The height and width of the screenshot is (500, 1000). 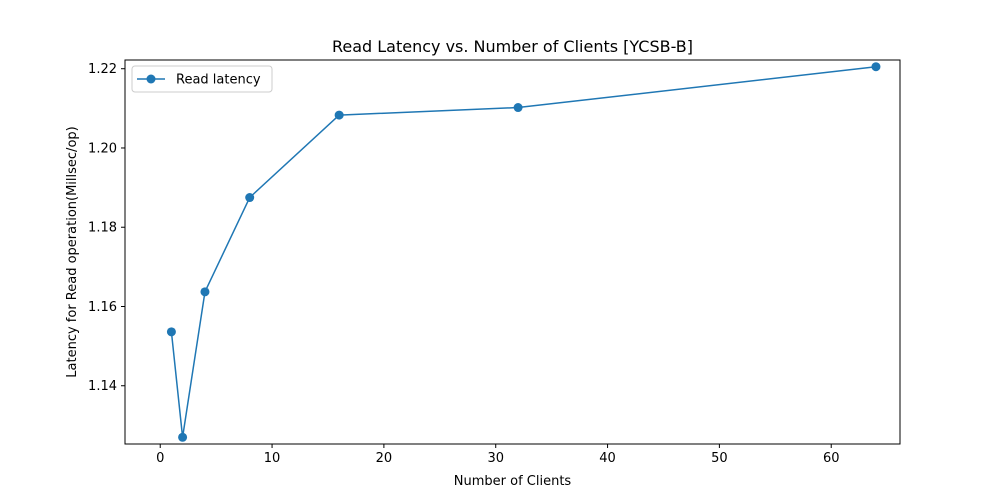 What do you see at coordinates (831, 458) in the screenshot?
I see `x-tick-label: 60` at bounding box center [831, 458].